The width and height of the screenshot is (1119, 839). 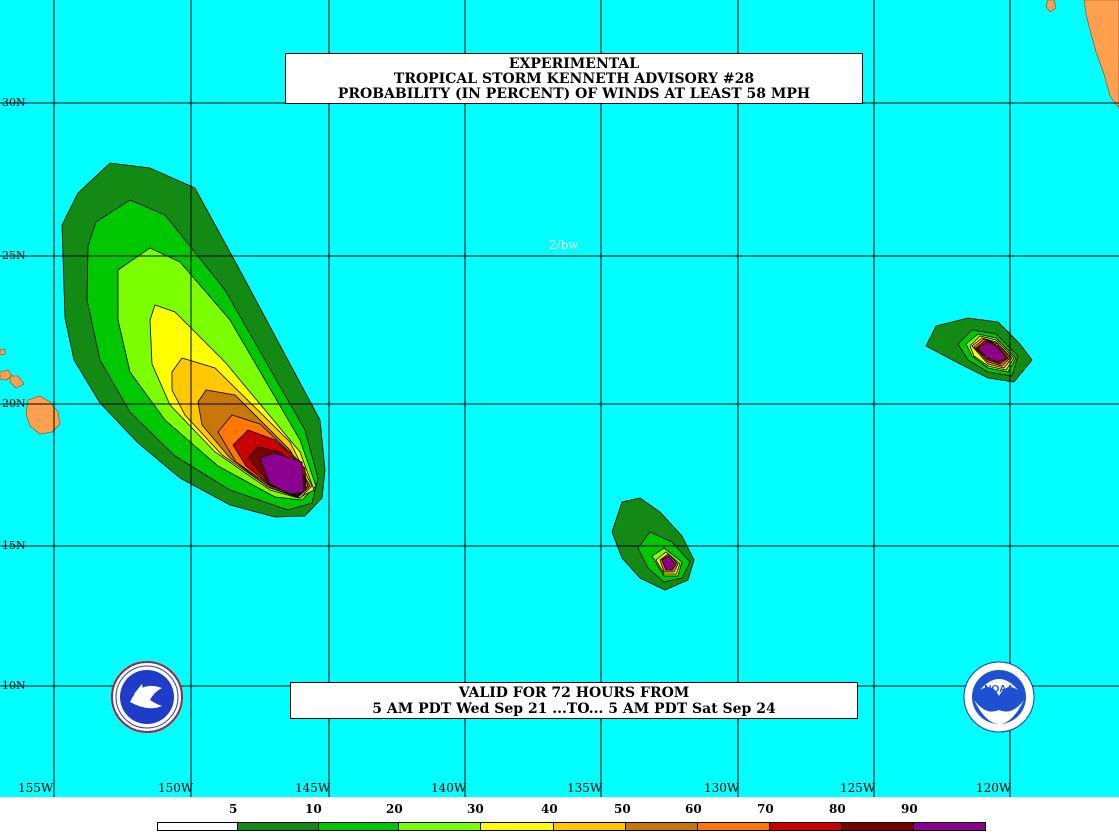 I want to click on nws-logo-icon, so click(x=147, y=697).